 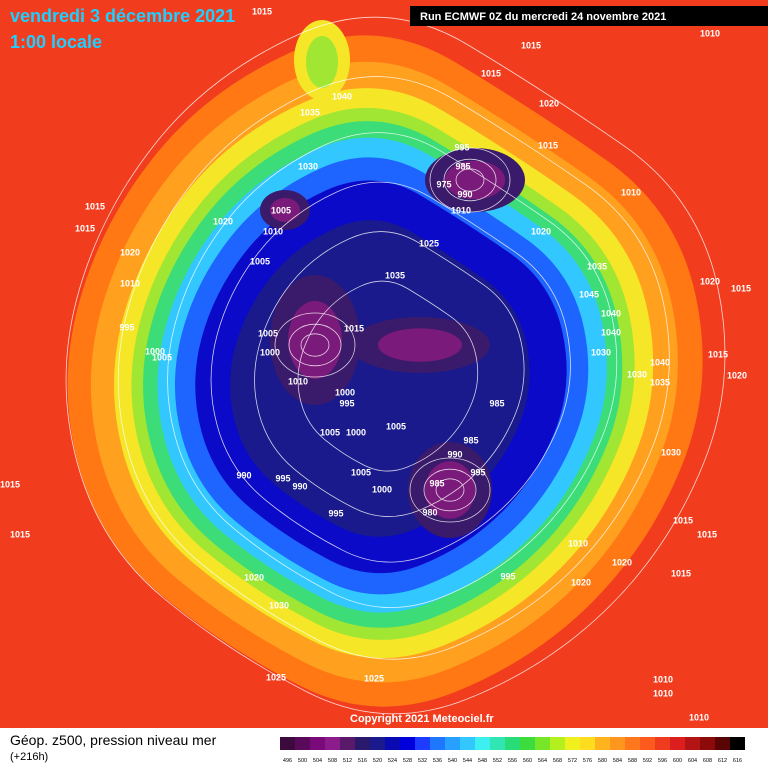 I want to click on legend-label: 568, so click(x=557, y=761).